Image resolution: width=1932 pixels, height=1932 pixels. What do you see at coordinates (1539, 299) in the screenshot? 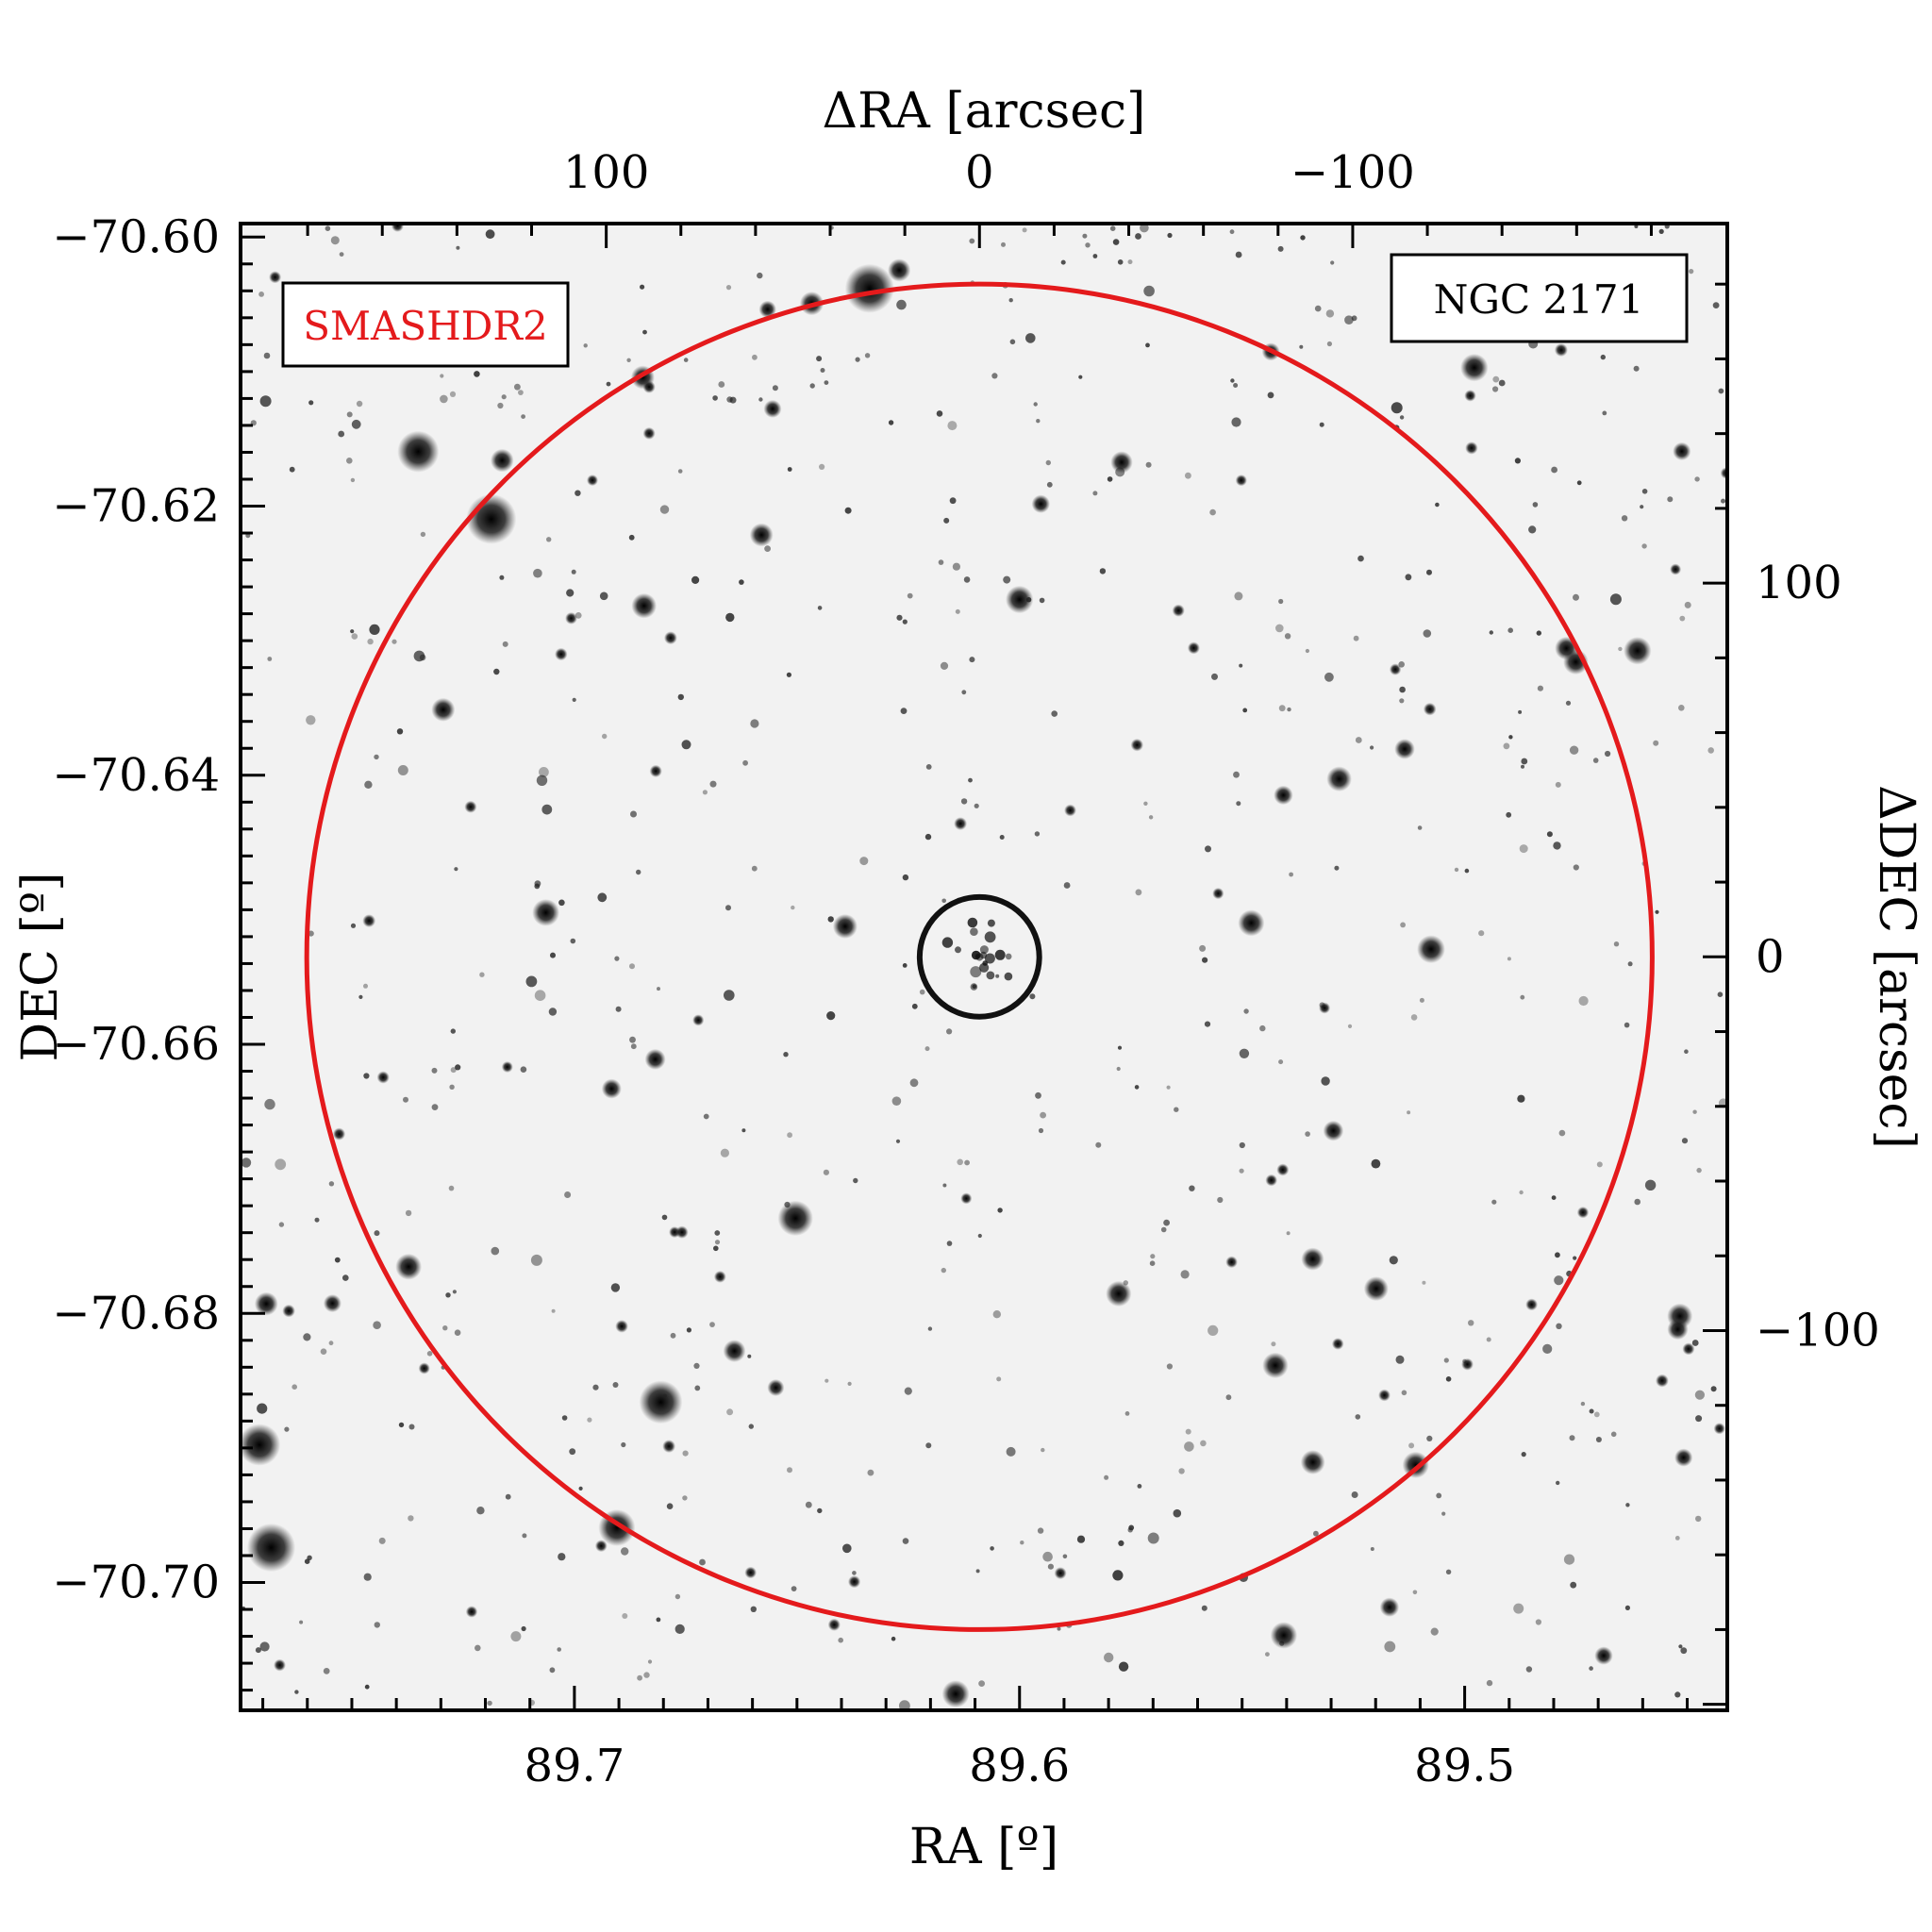
I see `object-label: NGC 2171` at bounding box center [1539, 299].